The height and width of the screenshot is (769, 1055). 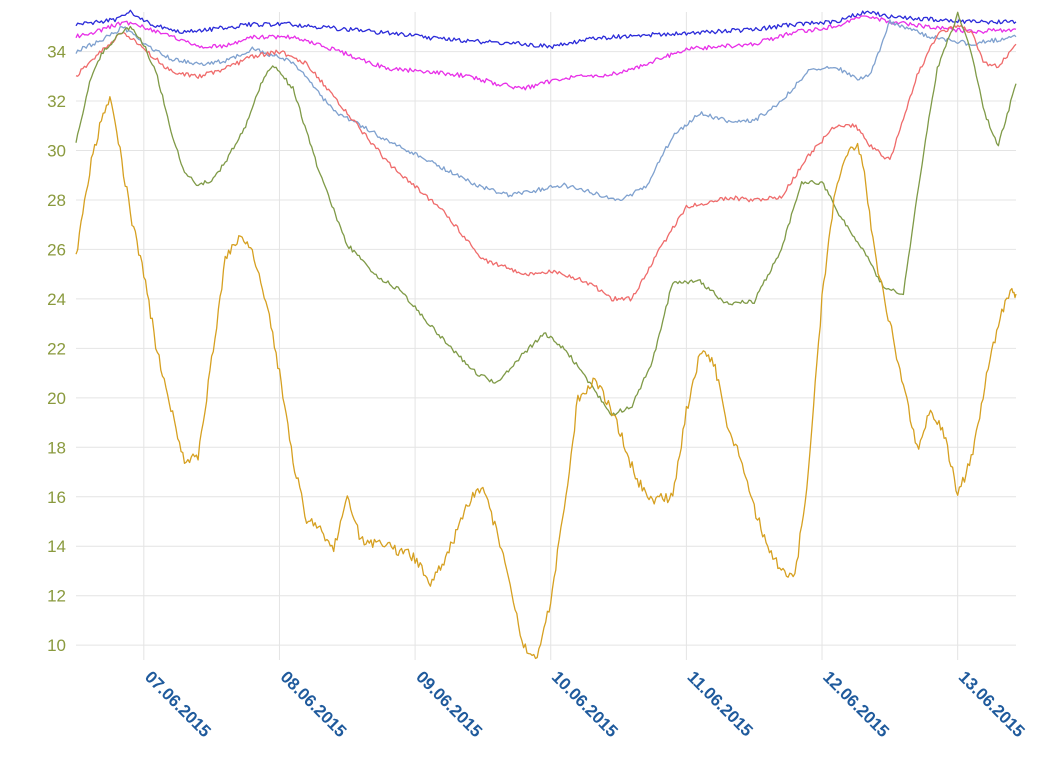 What do you see at coordinates (56, 645) in the screenshot?
I see `y-tick-label: 10` at bounding box center [56, 645].